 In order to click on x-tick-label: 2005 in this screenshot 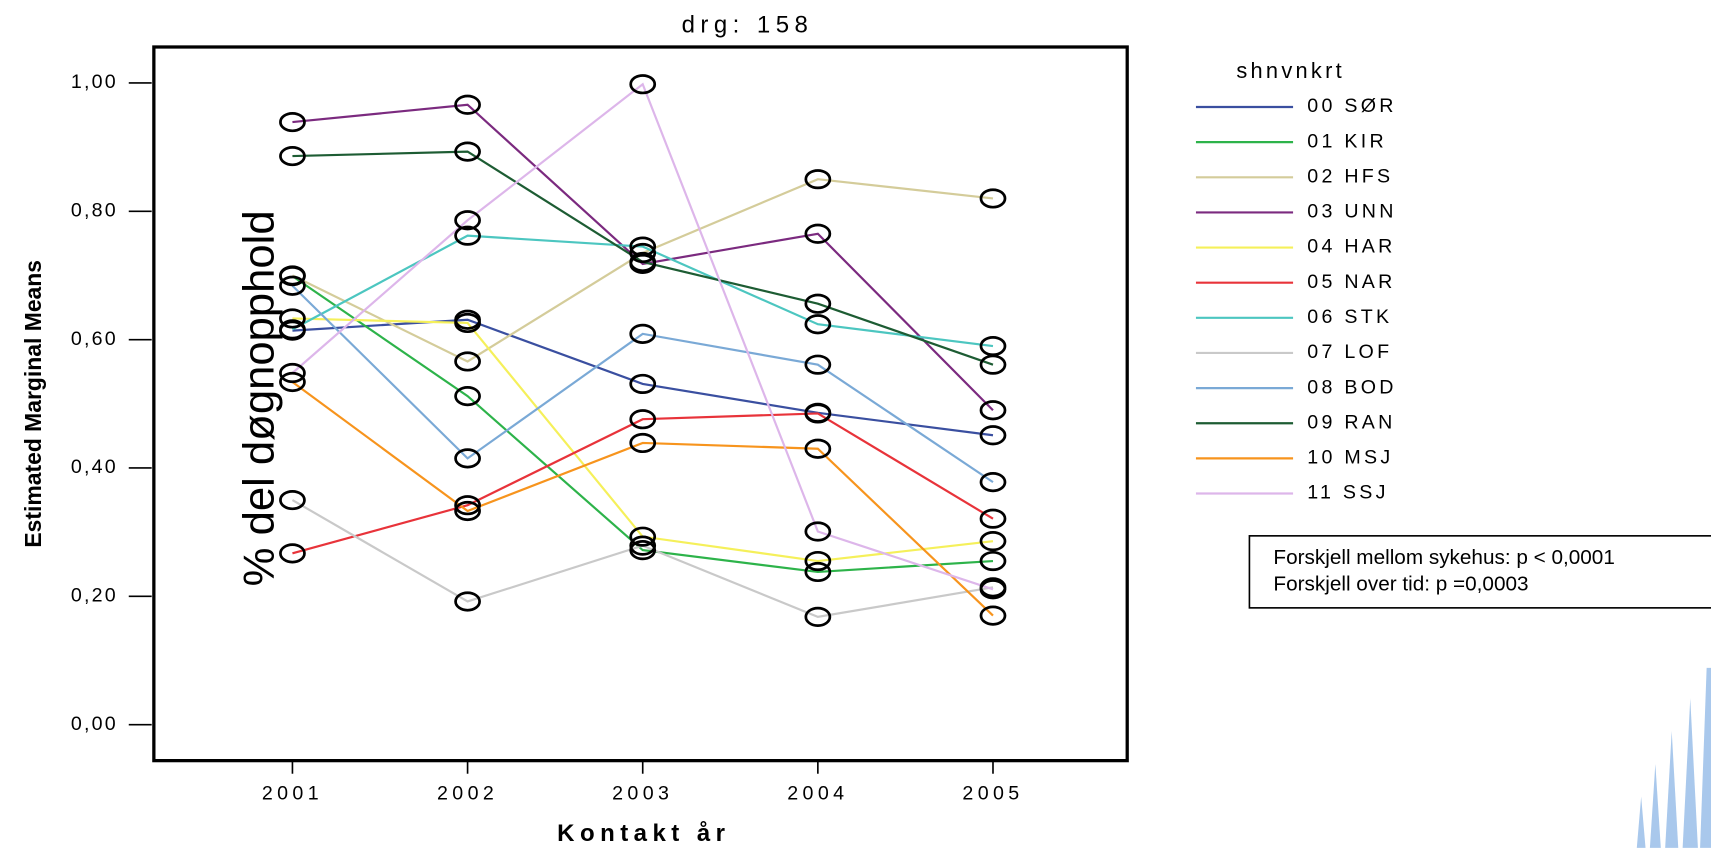, I will do `click(992, 794)`.